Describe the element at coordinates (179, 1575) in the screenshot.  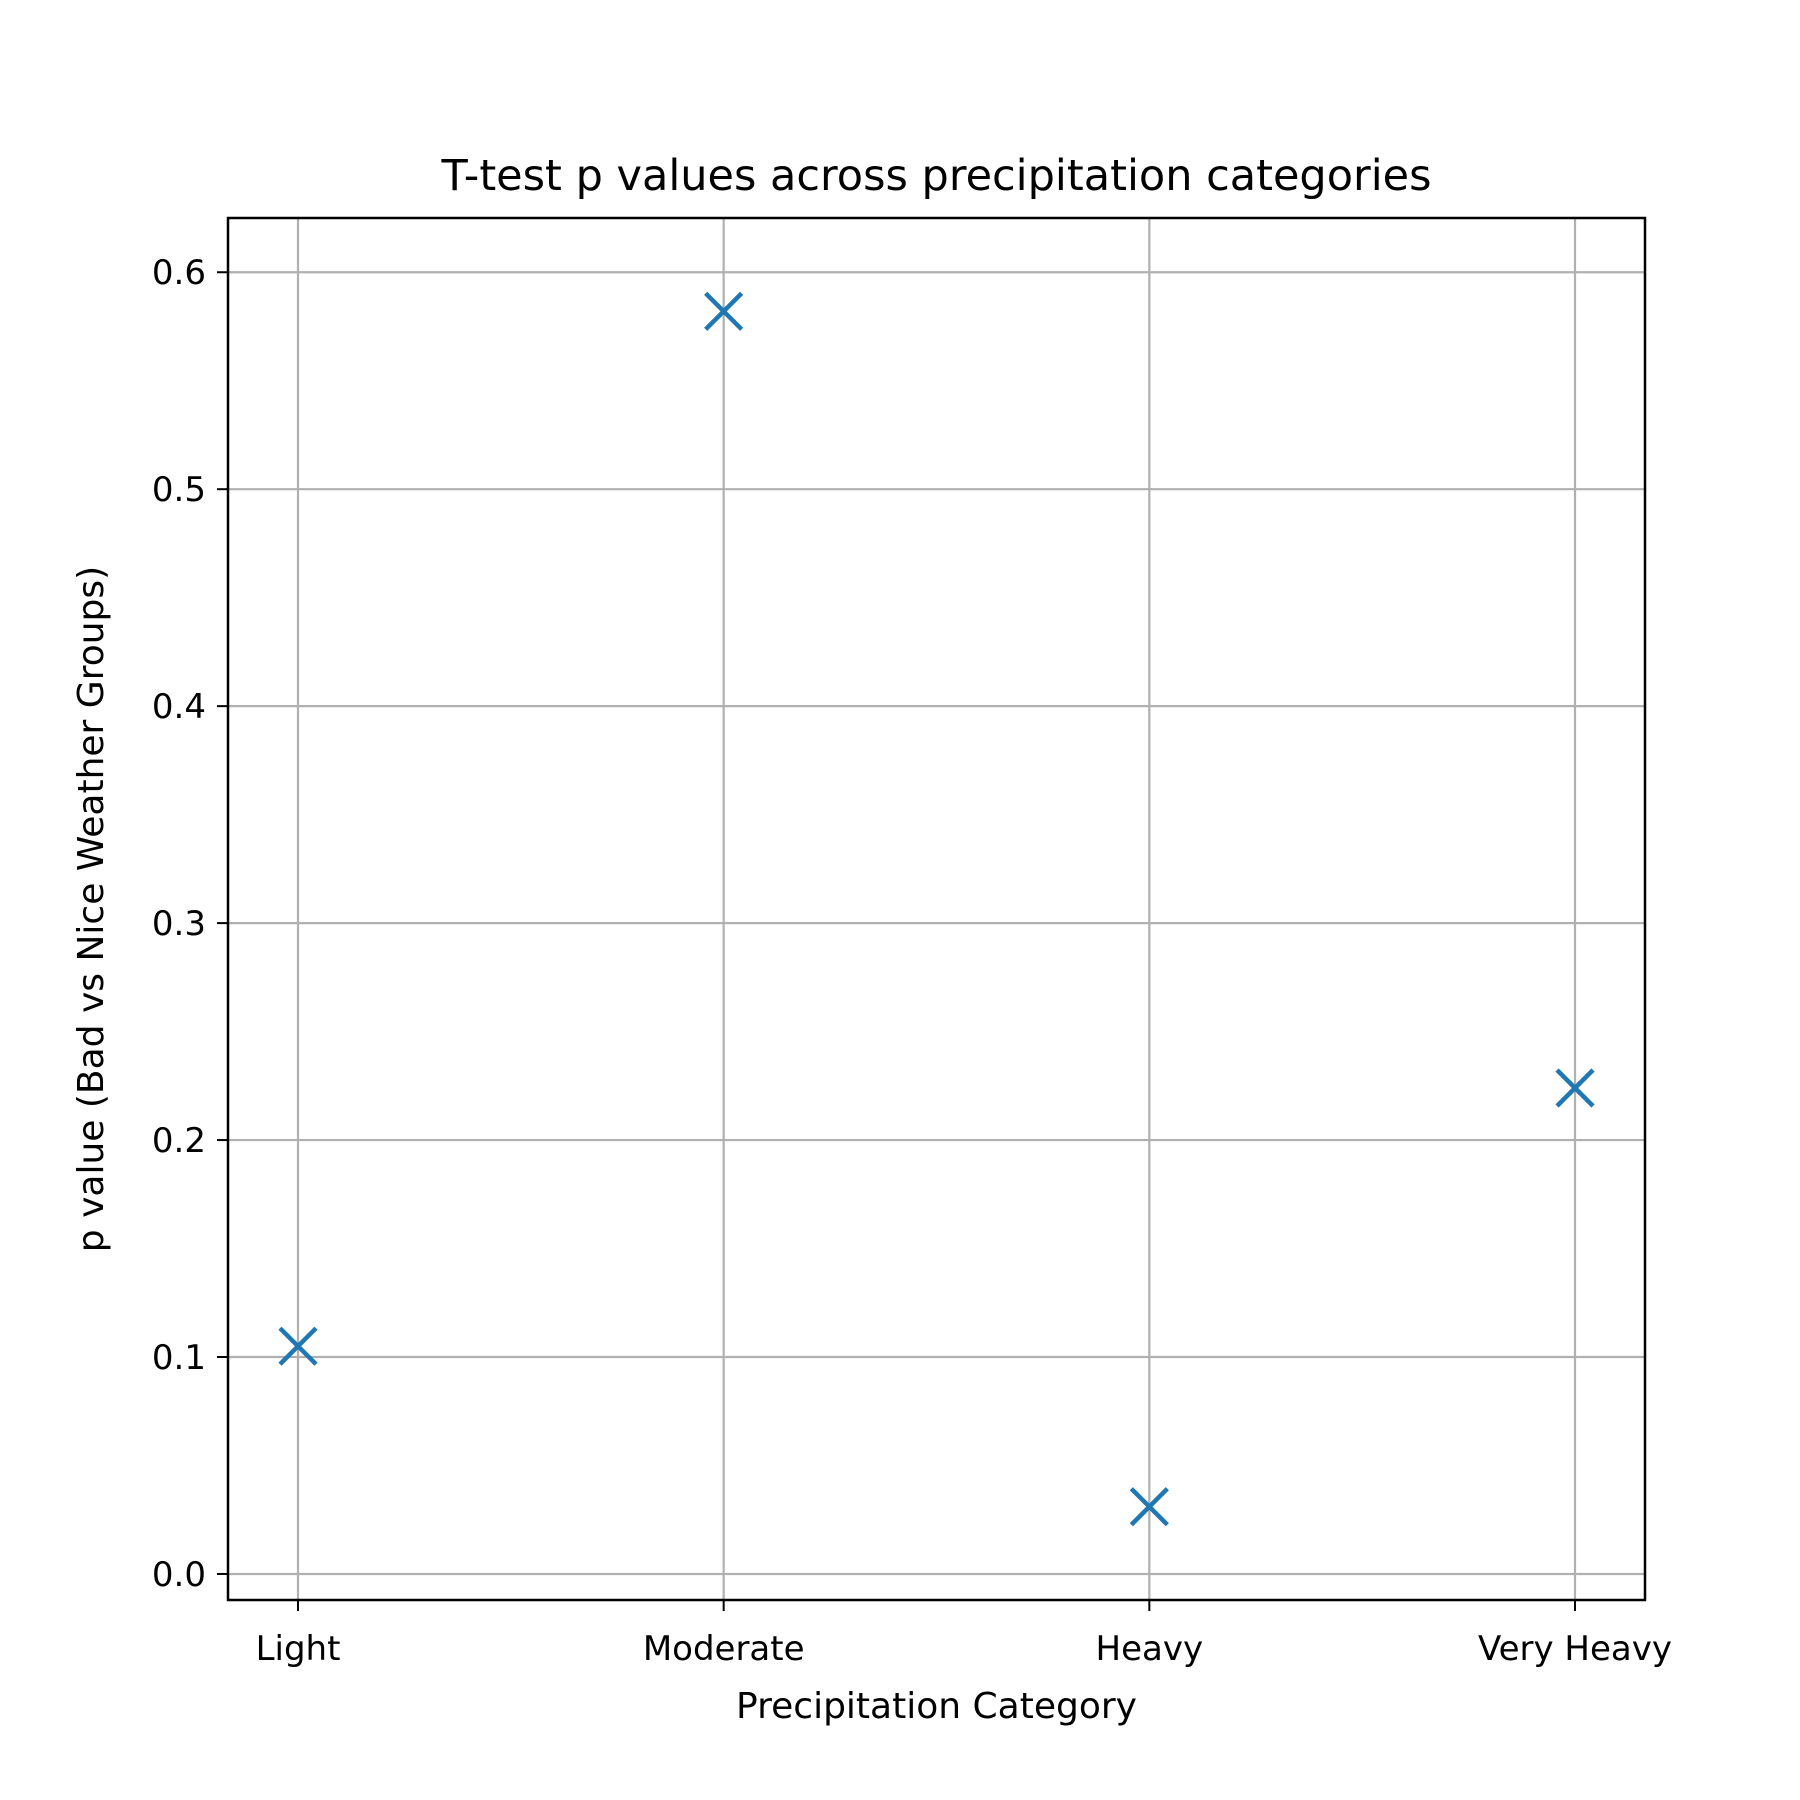
I see `y-tick-label: 0.0` at that location.